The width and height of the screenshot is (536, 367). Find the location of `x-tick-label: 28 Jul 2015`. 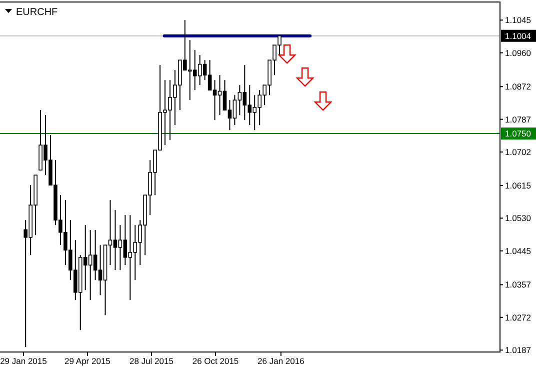

x-tick-label: 28 Jul 2015 is located at coordinates (152, 361).